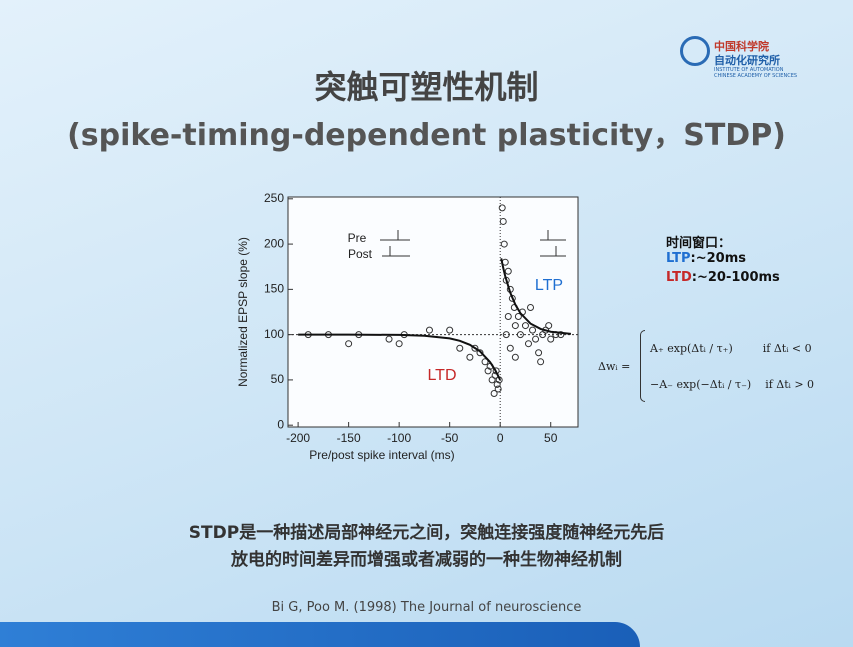 This screenshot has height=647, width=853. I want to click on body-line: 放电的时间差异而增强或者减弱的一种生物神经机制, so click(426, 560).